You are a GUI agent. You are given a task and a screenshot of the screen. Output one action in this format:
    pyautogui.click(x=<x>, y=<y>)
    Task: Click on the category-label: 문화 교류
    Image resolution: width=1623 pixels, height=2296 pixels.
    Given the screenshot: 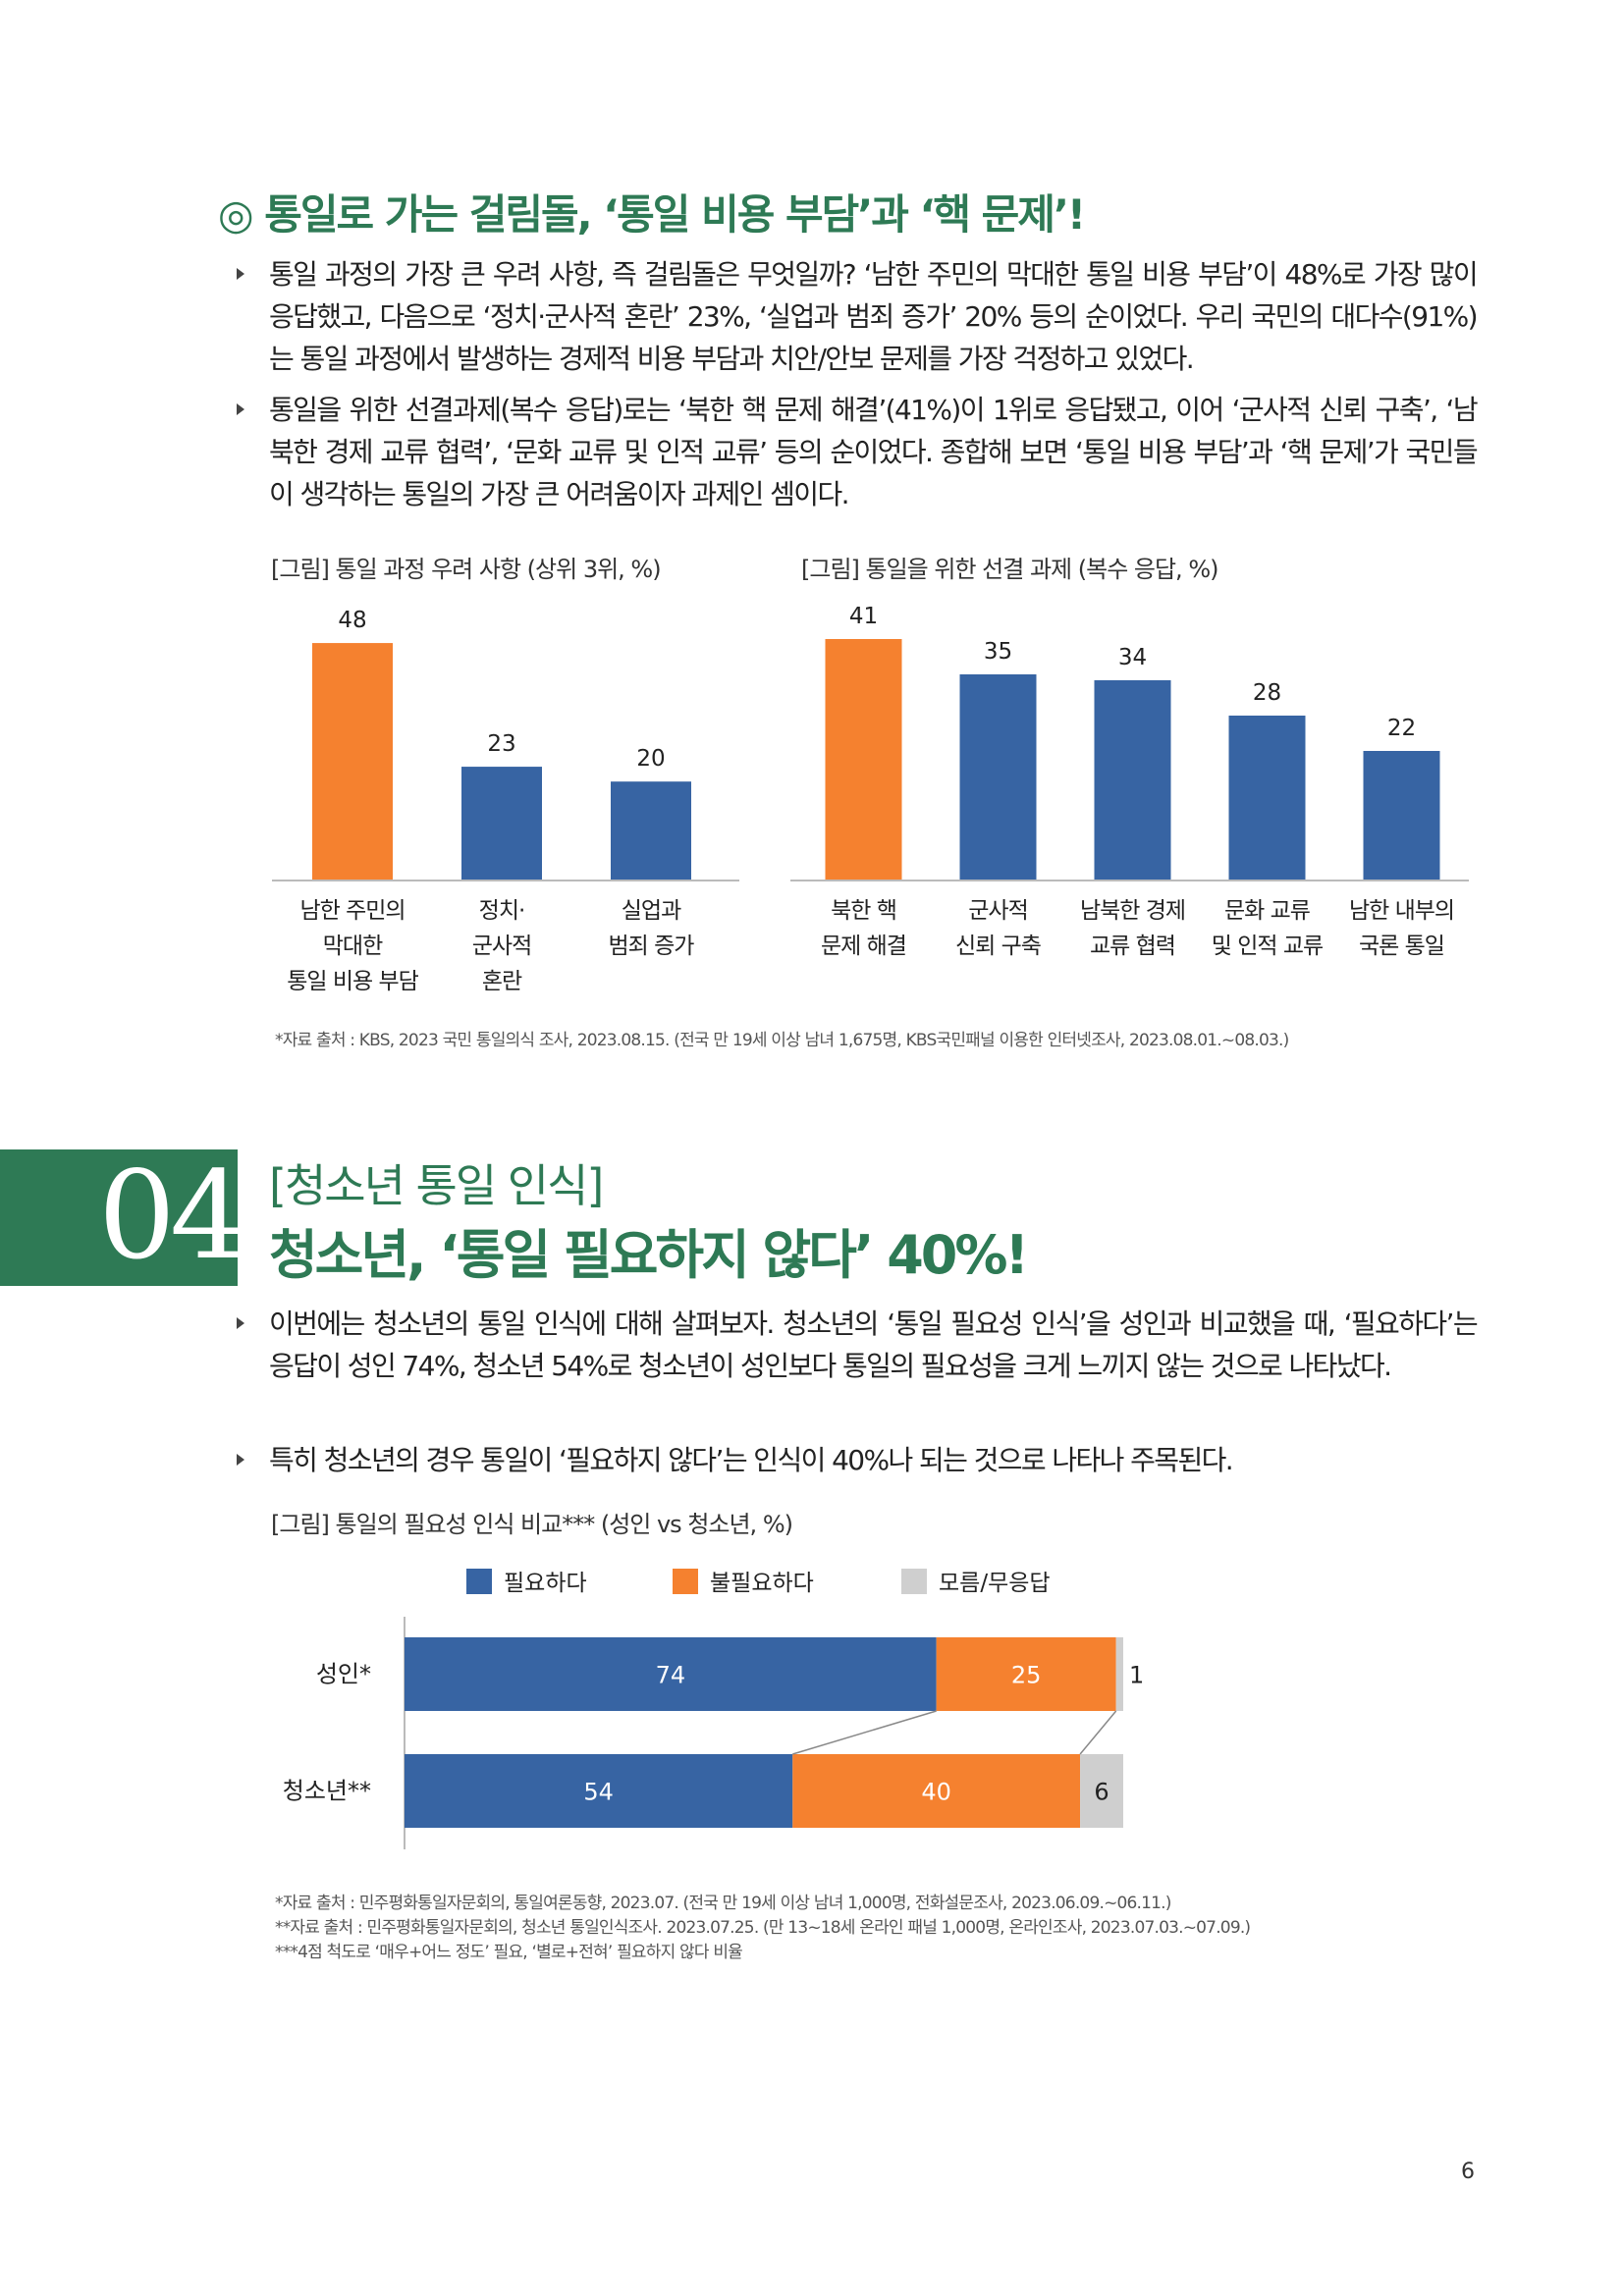 What is the action you would take?
    pyautogui.click(x=1267, y=911)
    